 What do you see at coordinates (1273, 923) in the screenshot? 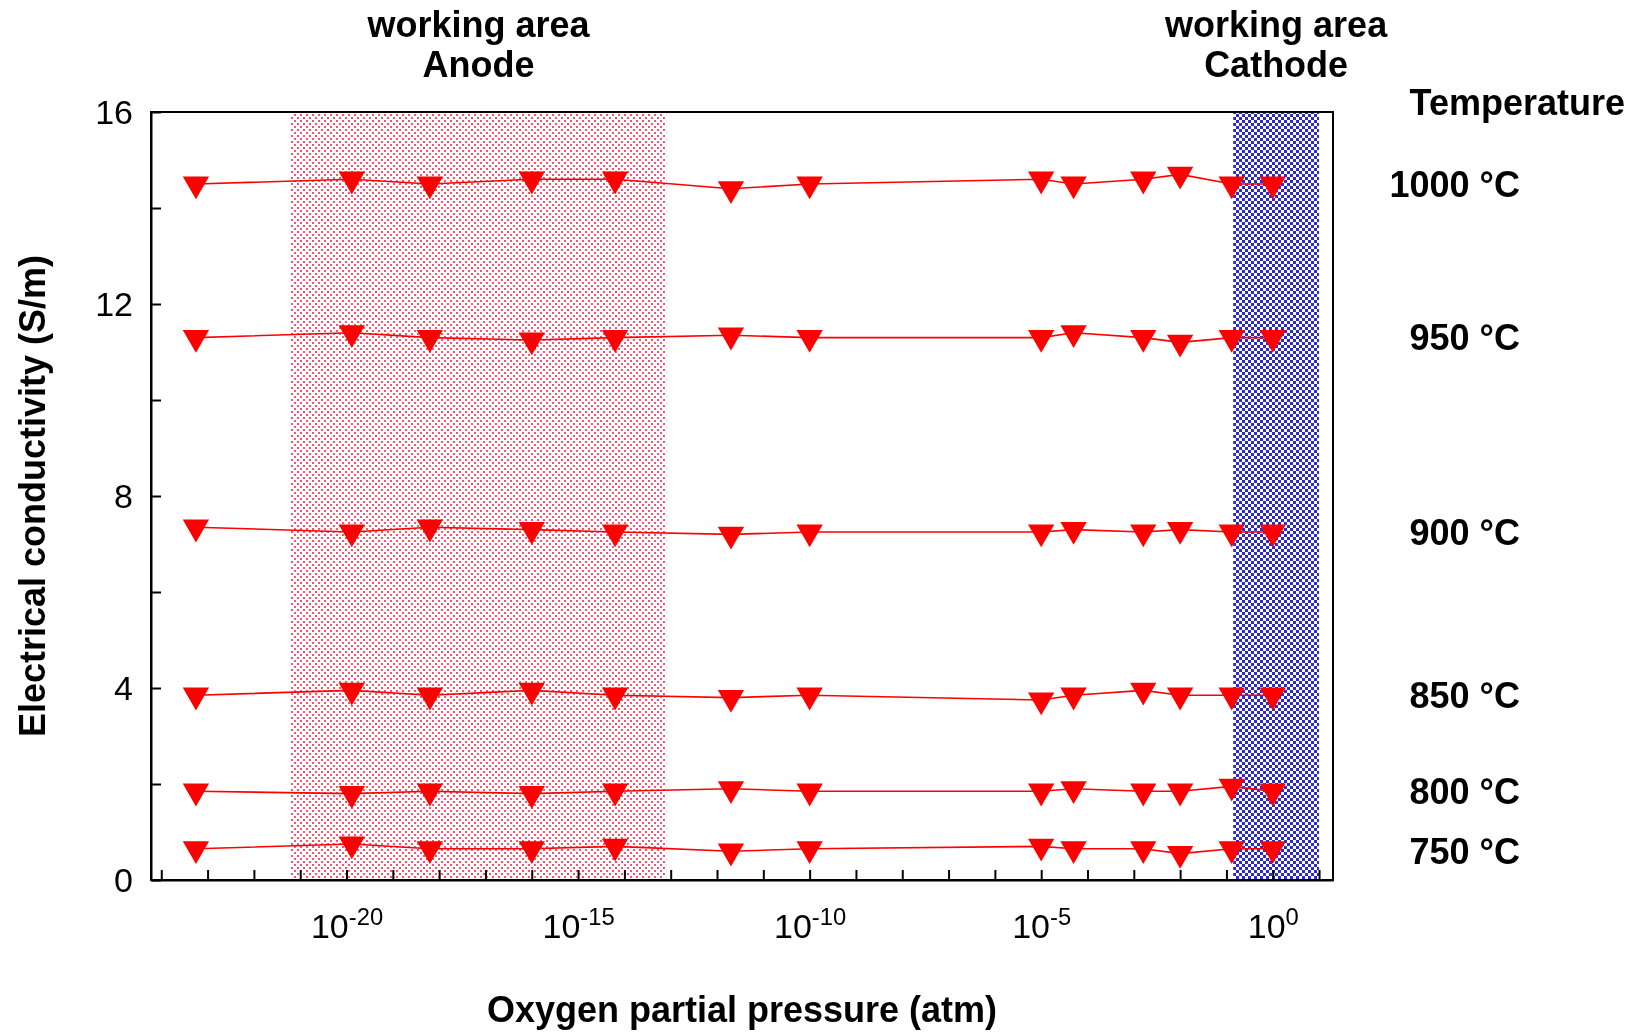
I see `x-tick-label: 10$^{0}$` at bounding box center [1273, 923].